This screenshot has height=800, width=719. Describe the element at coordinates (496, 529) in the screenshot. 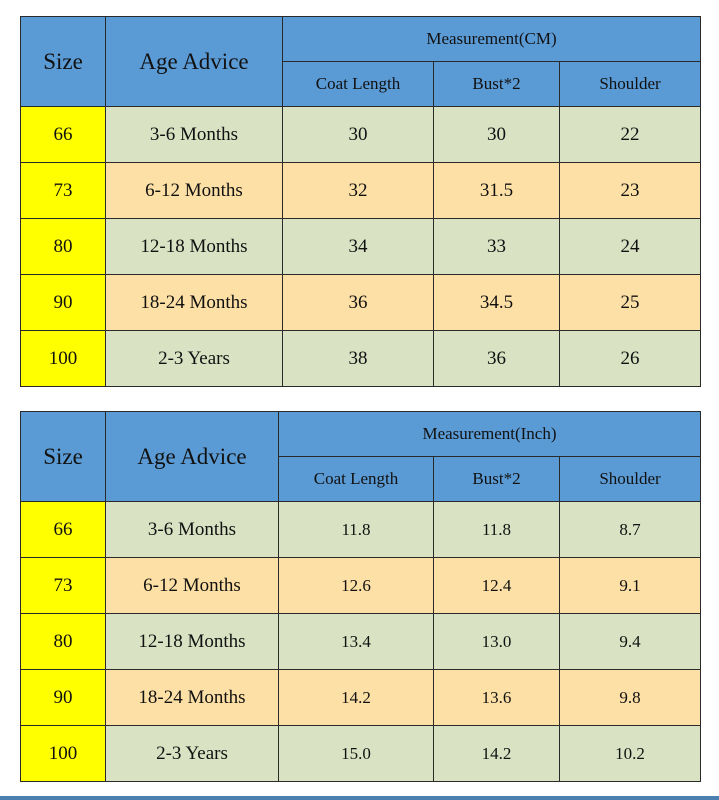

I see `bust-cell: 11.8` at that location.